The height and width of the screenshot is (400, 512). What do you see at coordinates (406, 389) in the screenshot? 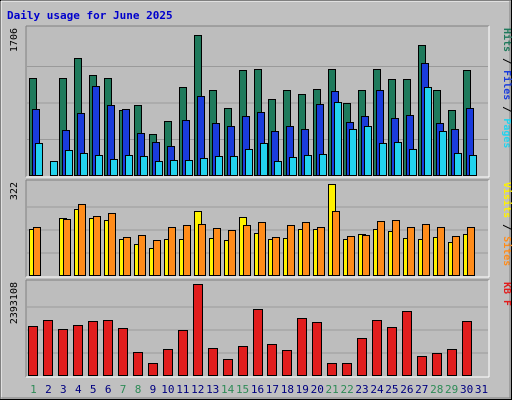
I see `x-tick-label: 26` at bounding box center [406, 389].